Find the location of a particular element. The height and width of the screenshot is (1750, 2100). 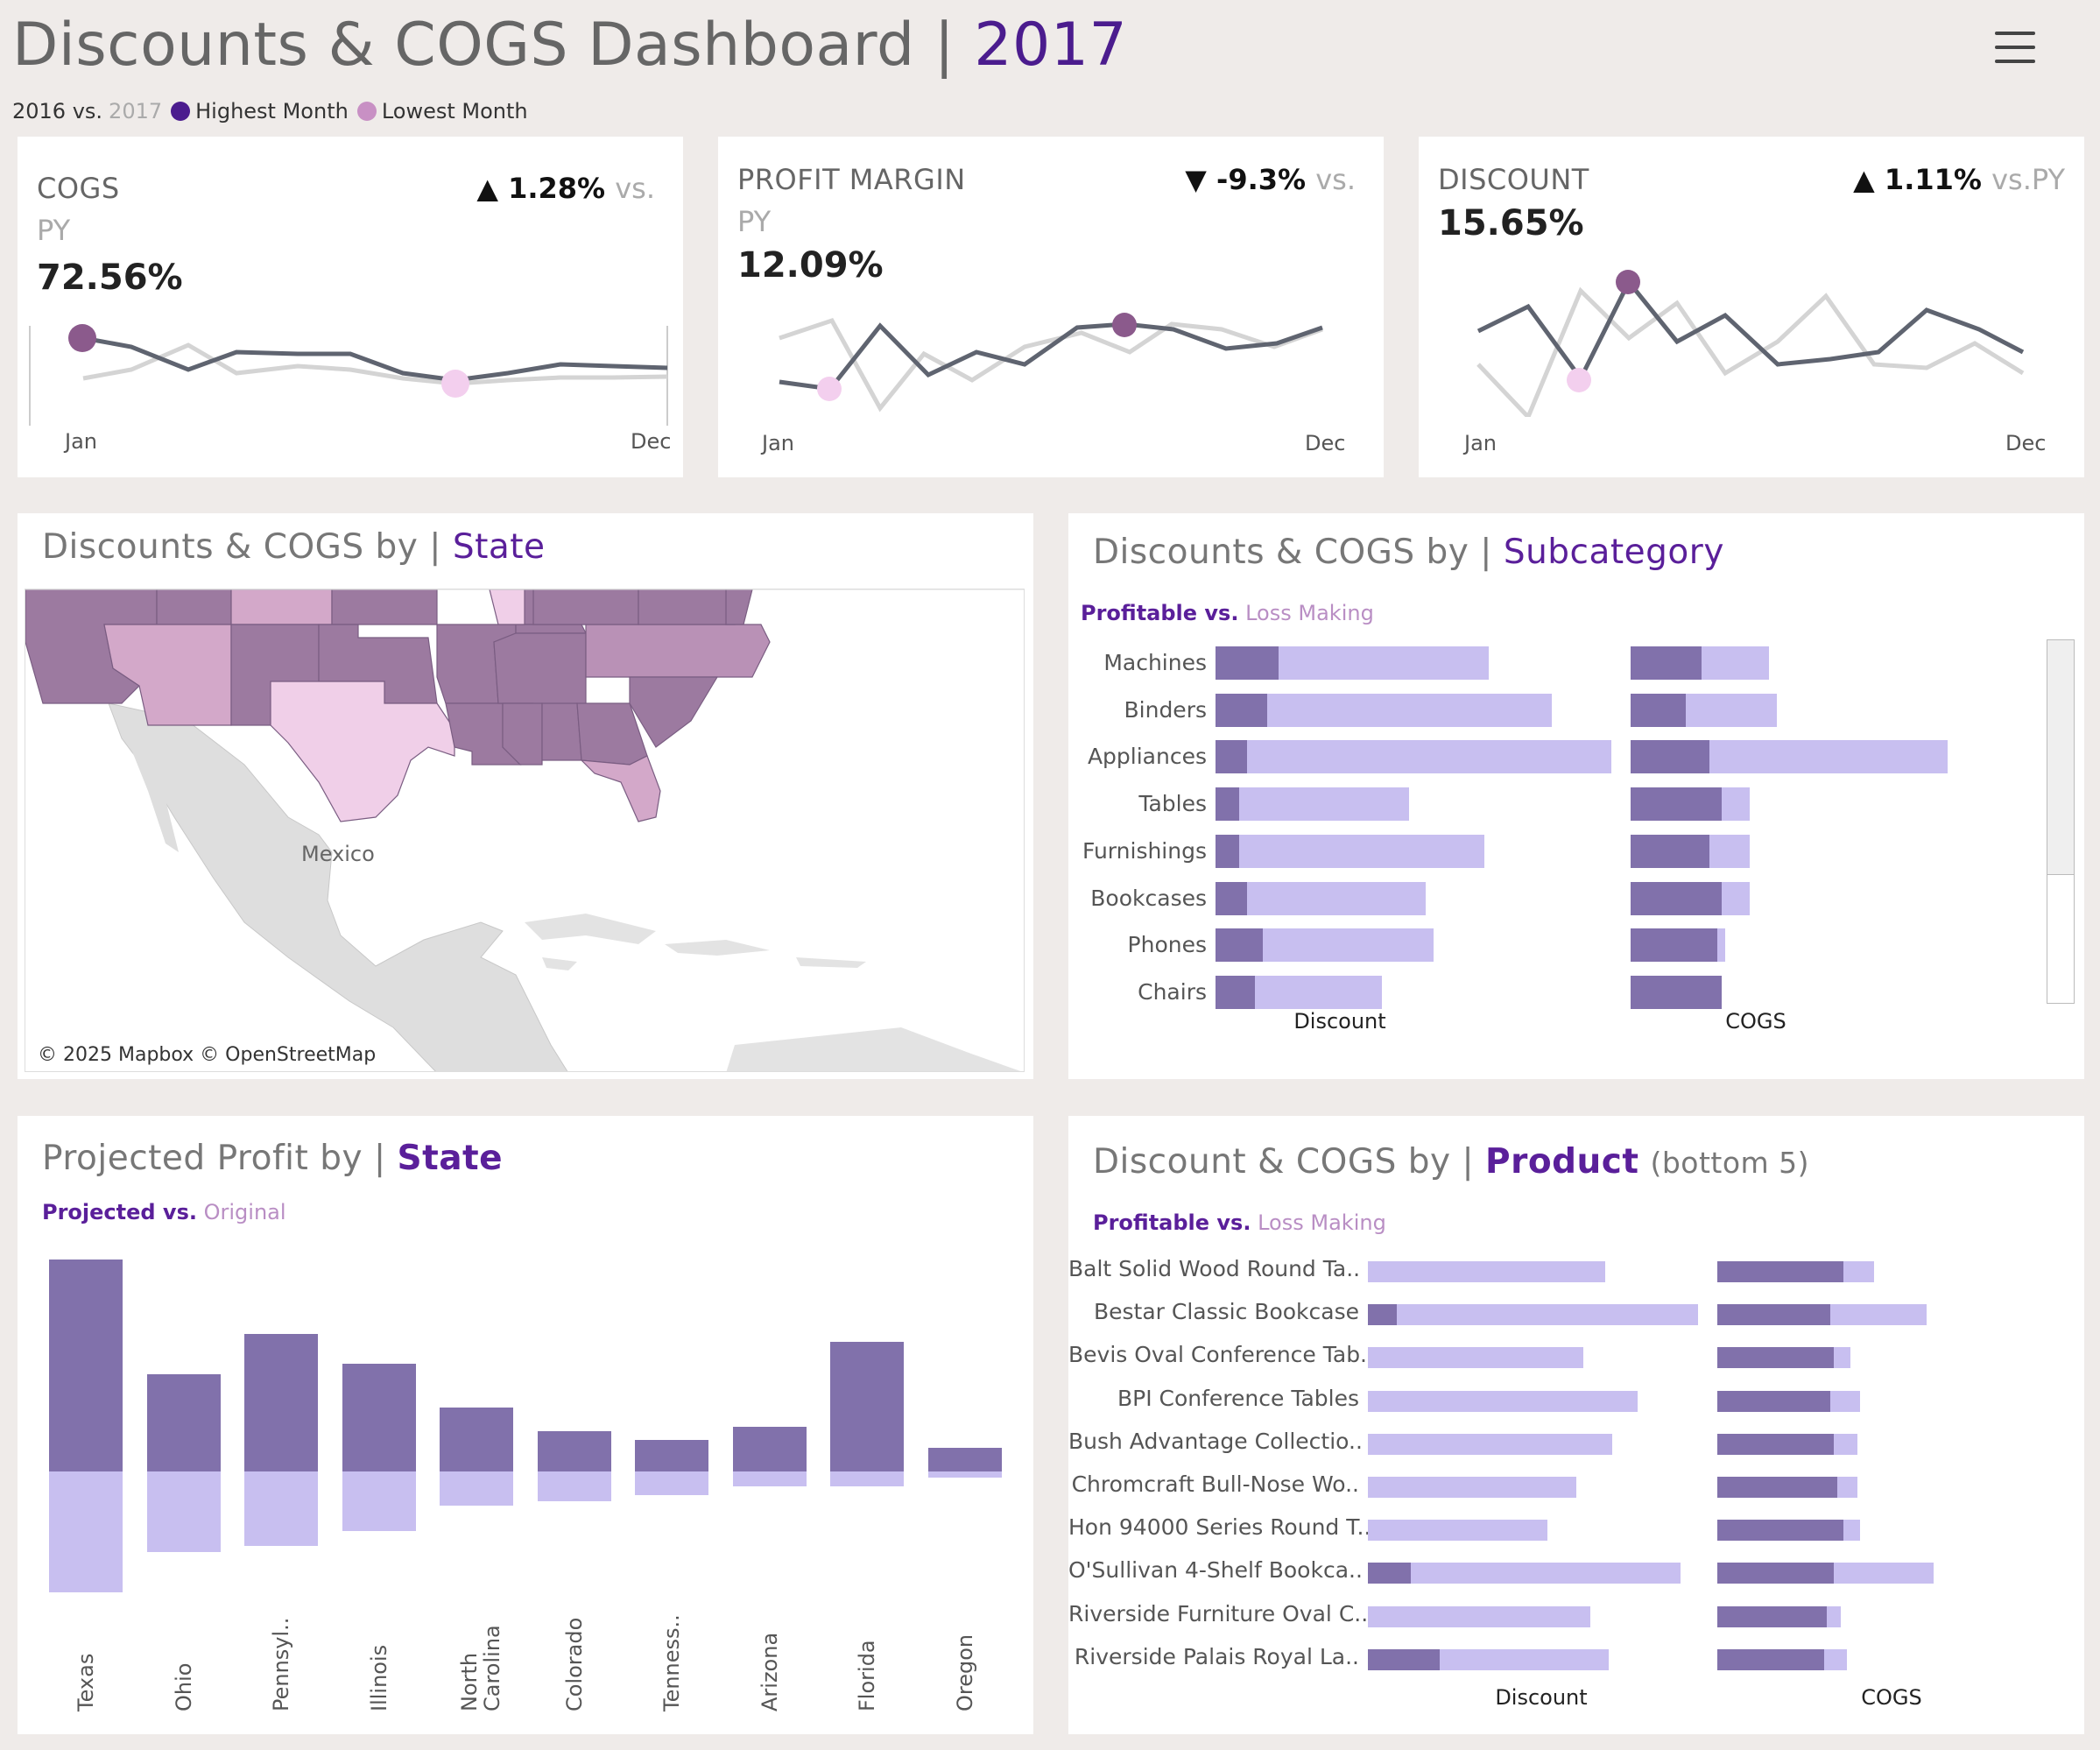

state-map: Mexico © 2025 Mapbox © OpenStreetMap is located at coordinates (525, 830).